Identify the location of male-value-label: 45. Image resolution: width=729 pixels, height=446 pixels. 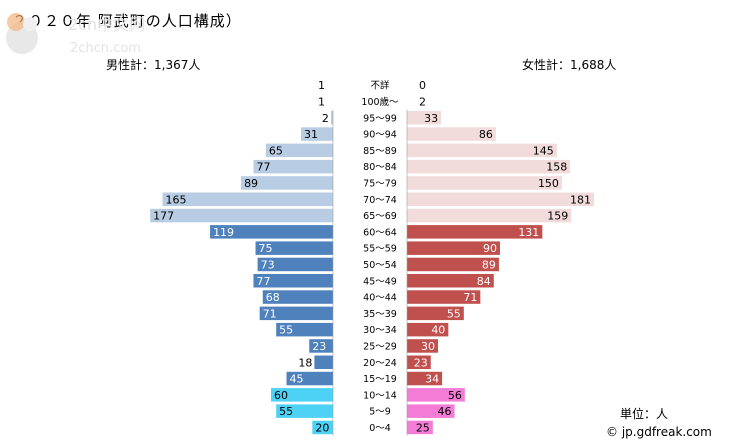
(297, 379).